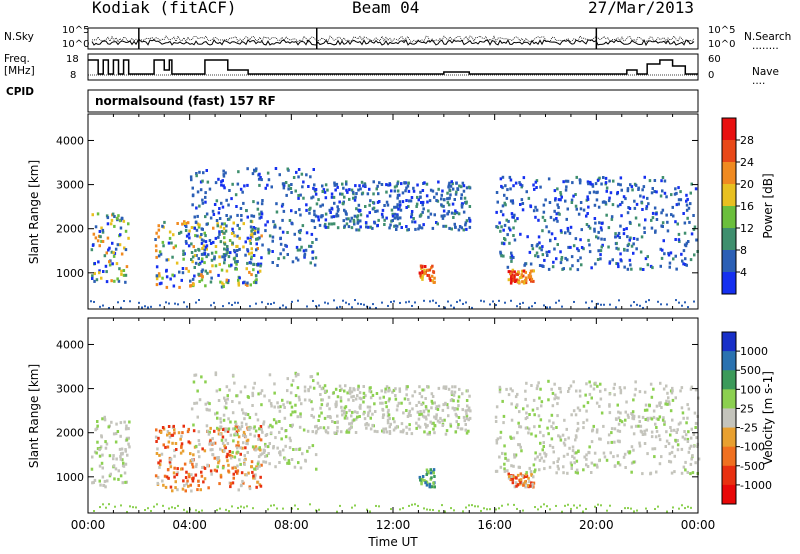 The height and width of the screenshot is (554, 800). What do you see at coordinates (747, 184) in the screenshot?
I see `colorbar-tick-label: 20` at bounding box center [747, 184].